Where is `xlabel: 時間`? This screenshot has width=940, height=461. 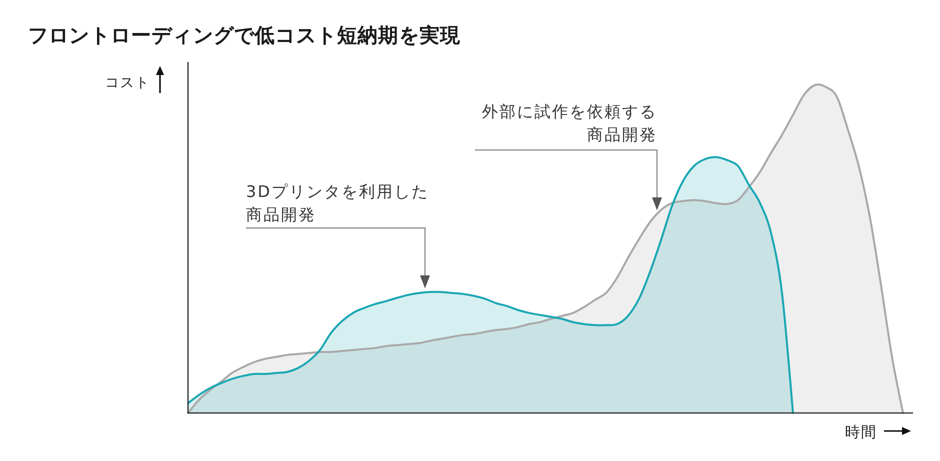
xlabel: 時間 is located at coordinates (861, 432).